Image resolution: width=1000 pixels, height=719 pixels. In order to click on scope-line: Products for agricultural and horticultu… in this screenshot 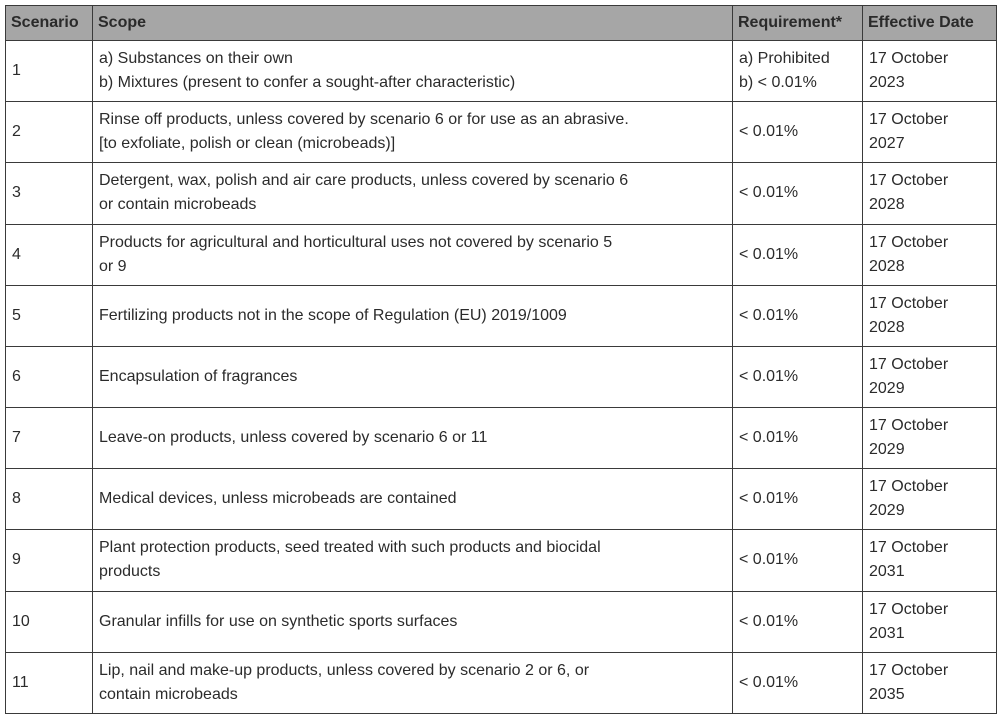, I will do `click(356, 242)`.